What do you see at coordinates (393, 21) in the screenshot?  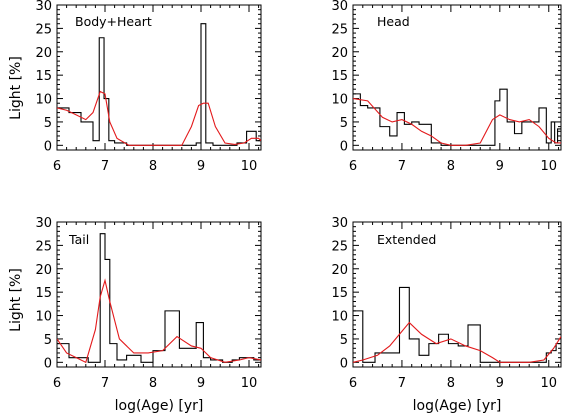 I see `panel-title: Head` at bounding box center [393, 21].